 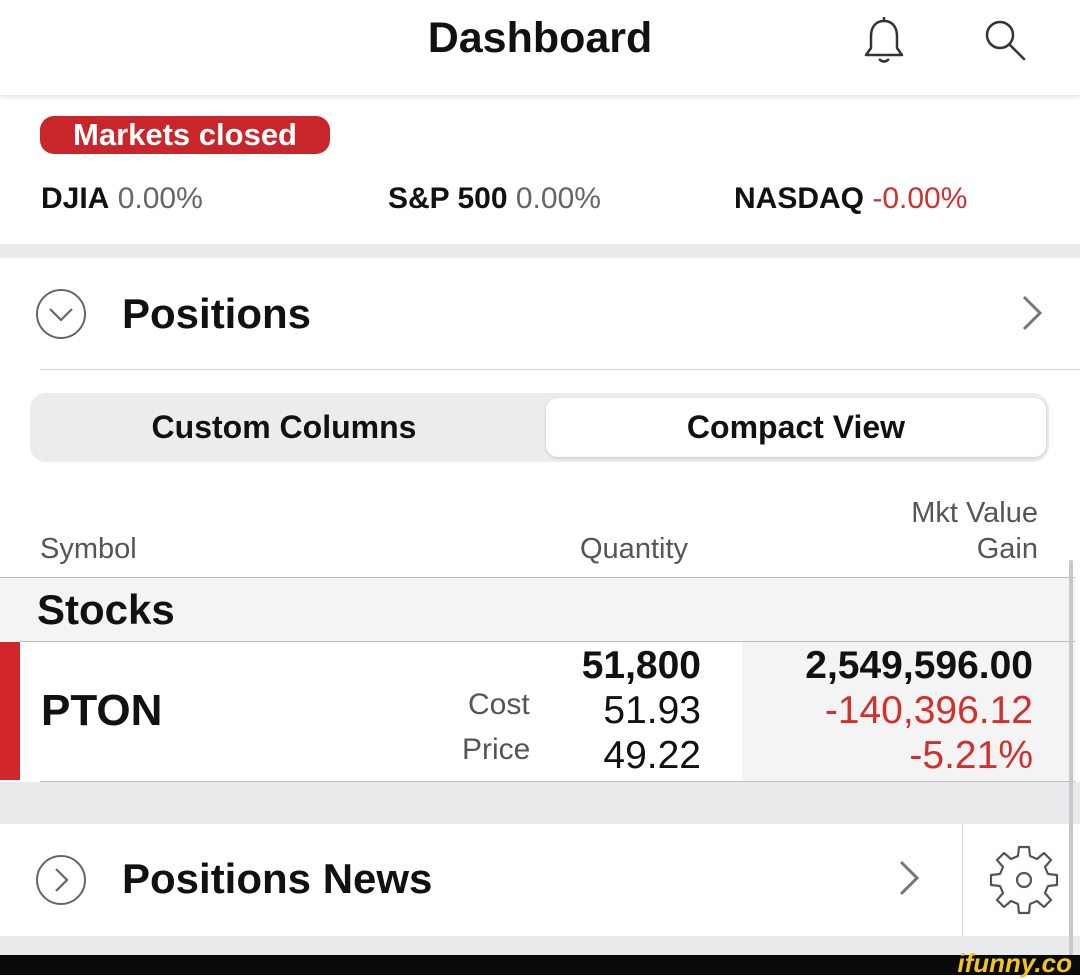 I want to click on index-sp500: S&P 500 0.00%, so click(x=494, y=199).